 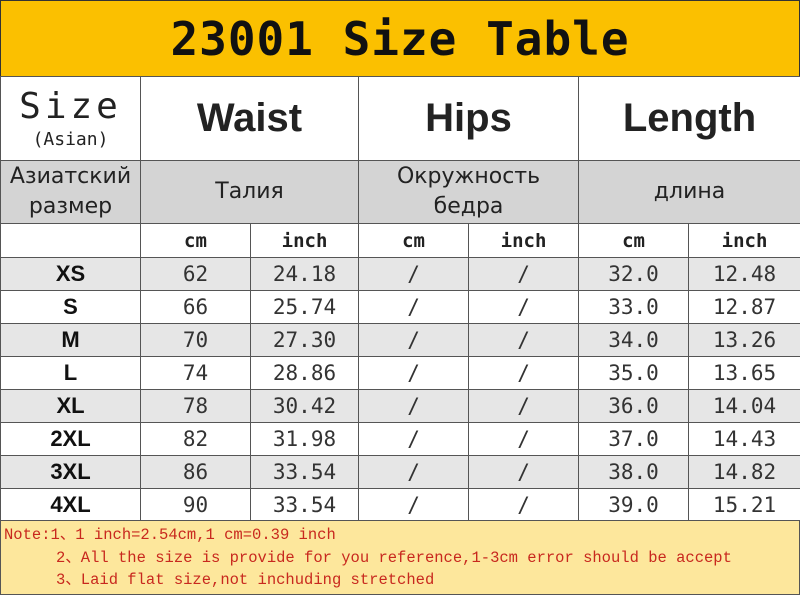 I want to click on len-cm-cell: 35.0, so click(x=634, y=373).